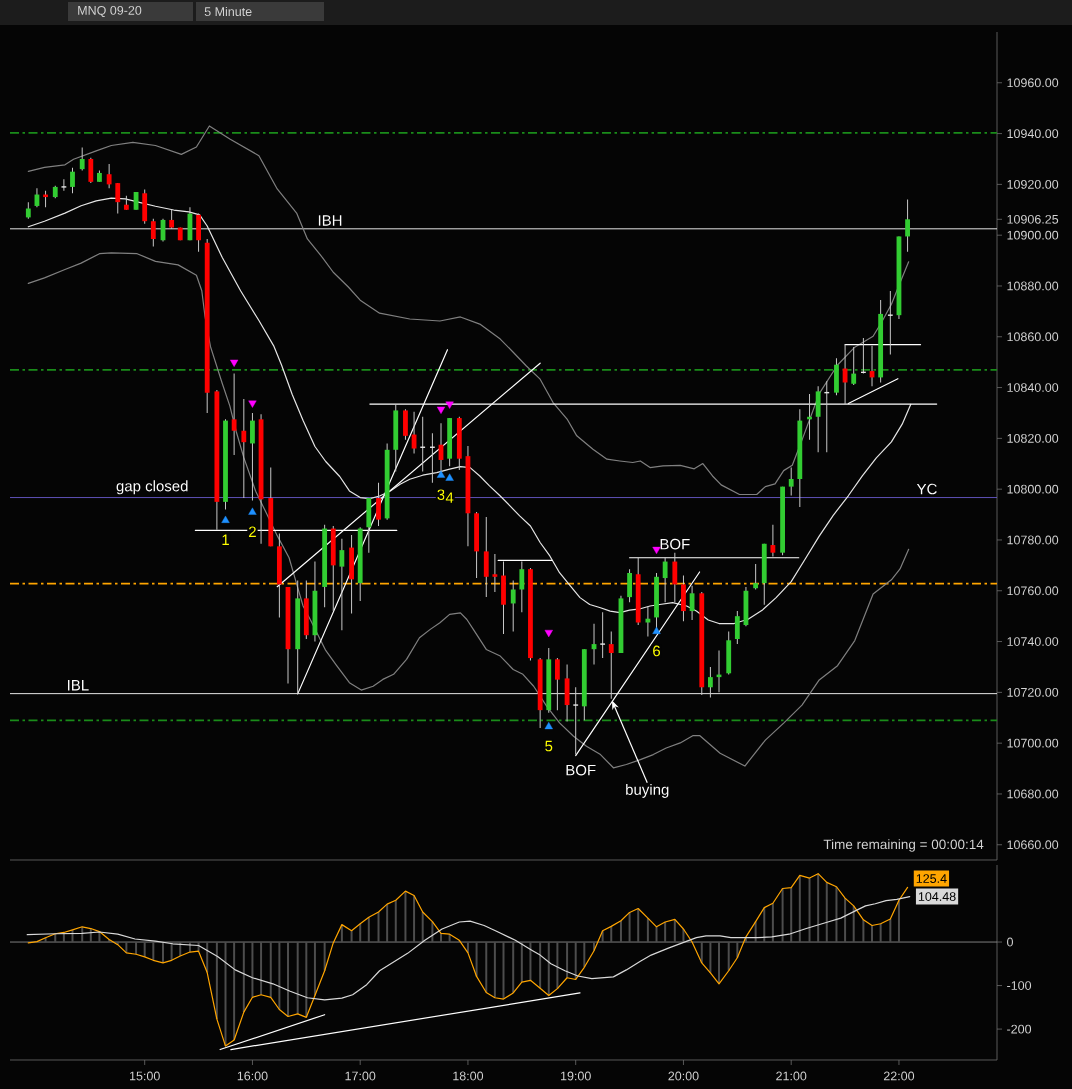  I want to click on y-tick-label: 10680.00, so click(1033, 794).